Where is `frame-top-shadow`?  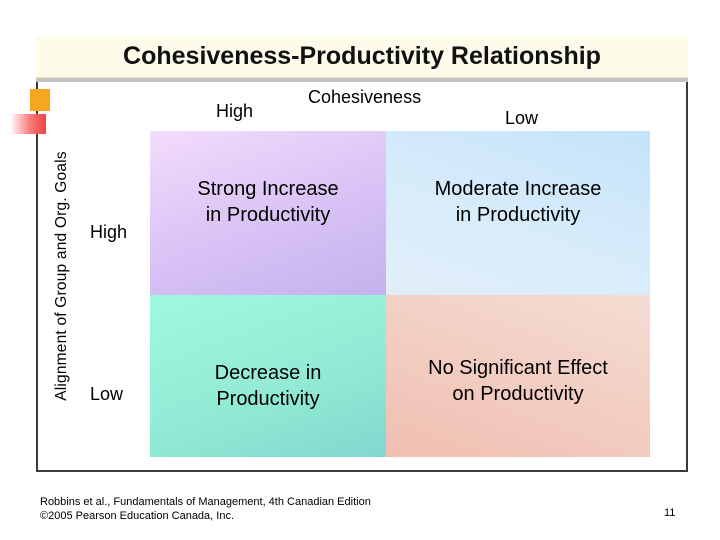
frame-top-shadow is located at coordinates (362, 80).